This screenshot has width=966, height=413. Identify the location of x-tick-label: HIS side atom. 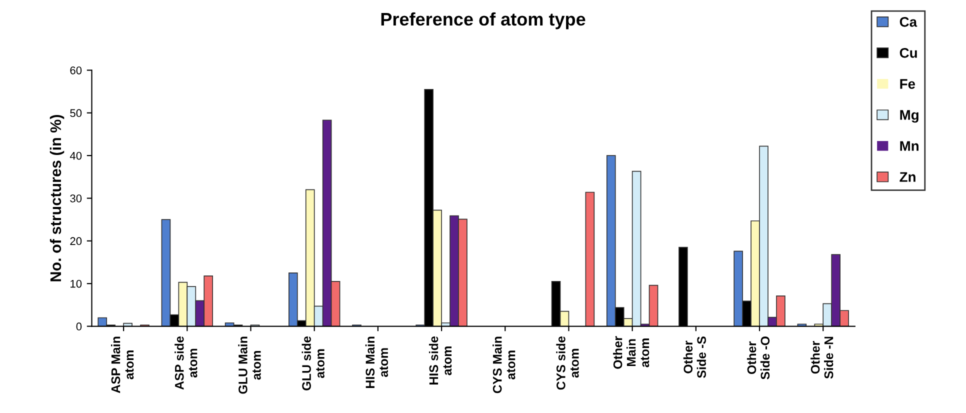
(440, 360).